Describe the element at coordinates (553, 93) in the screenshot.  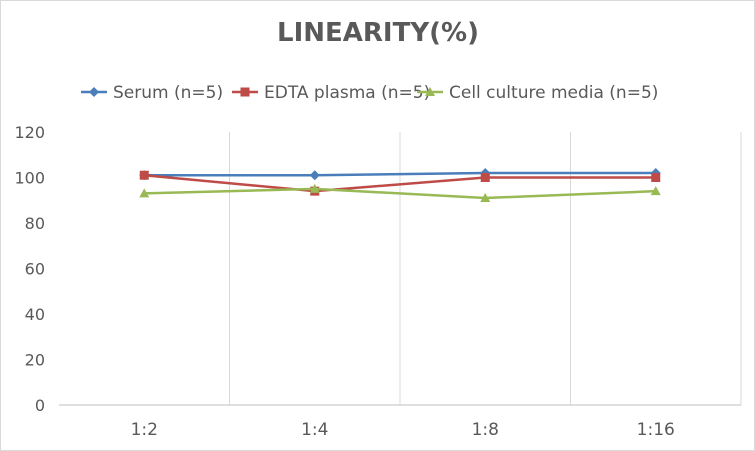
I see `legend-label: Cell culture media (n=5)` at that location.